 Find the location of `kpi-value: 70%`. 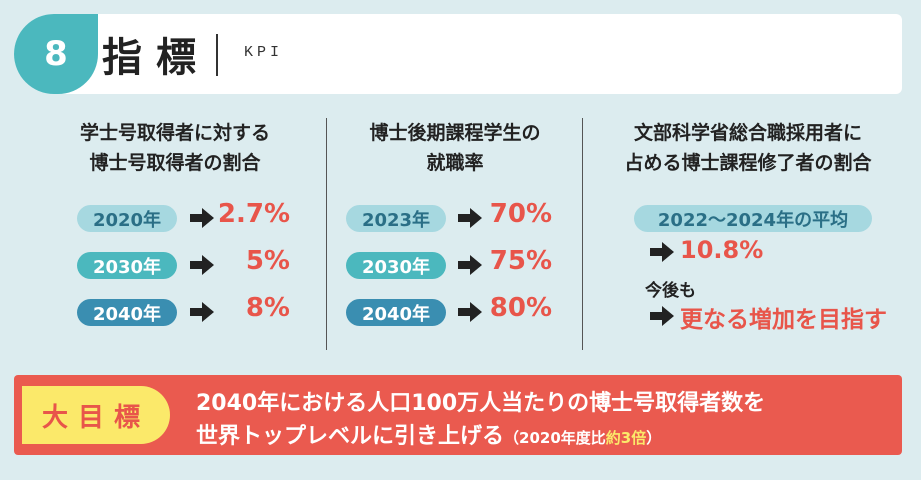

kpi-value: 70% is located at coordinates (520, 214).